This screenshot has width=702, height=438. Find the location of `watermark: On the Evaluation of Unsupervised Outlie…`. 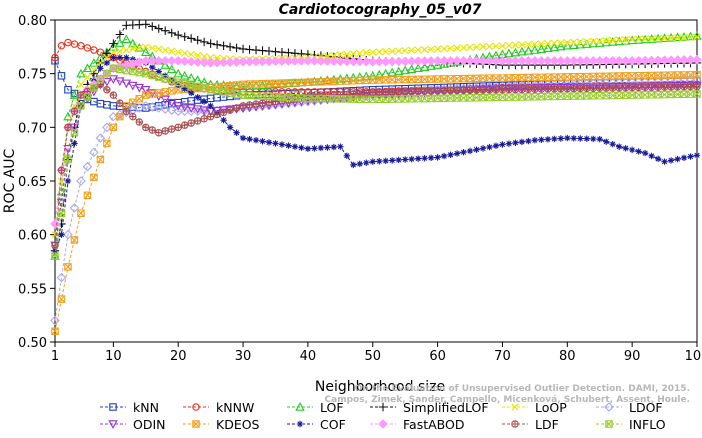

watermark: On the Evaluation of Unsupervised Outlie… is located at coordinates (507, 394).